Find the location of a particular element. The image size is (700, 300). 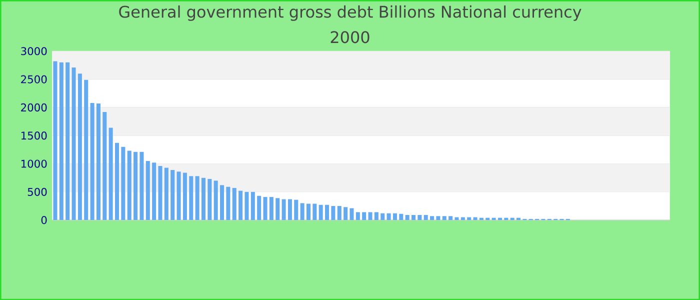

y-tick-label: 2500 is located at coordinates (34, 79).